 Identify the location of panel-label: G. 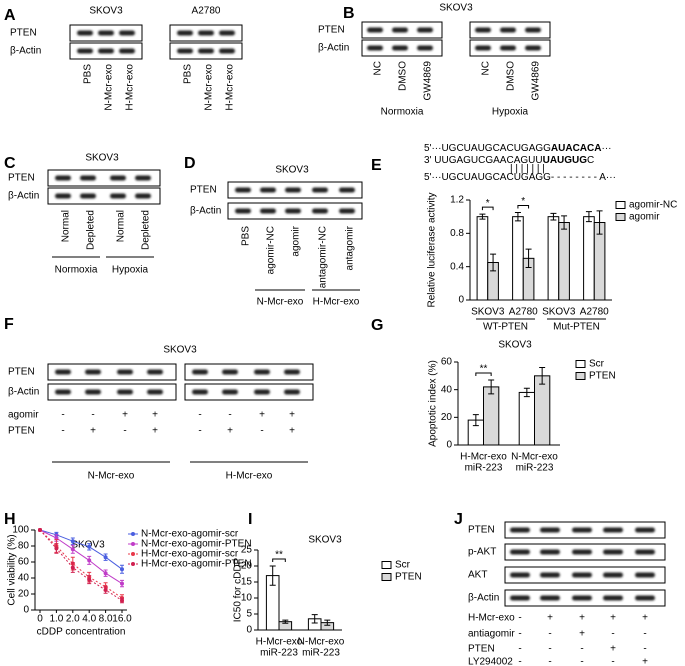
(377, 325).